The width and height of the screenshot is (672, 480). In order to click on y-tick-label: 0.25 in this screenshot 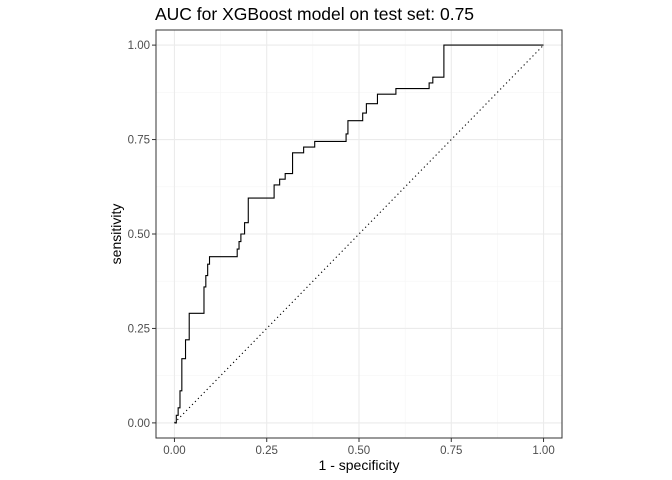, I will do `click(139, 329)`.